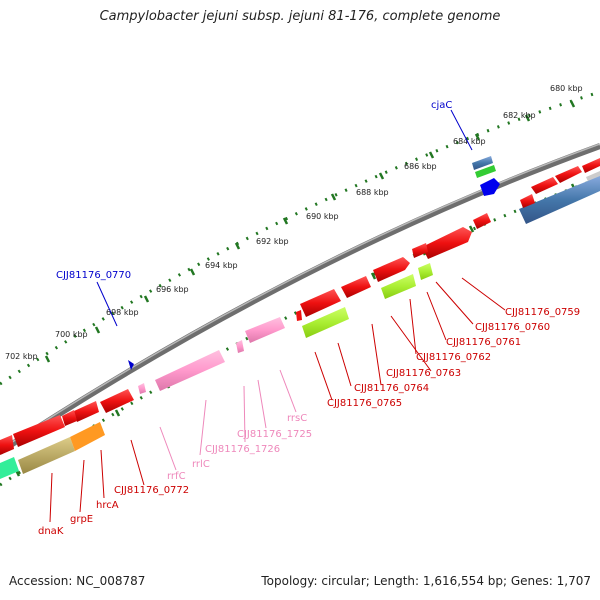 This screenshot has height=600, width=600. What do you see at coordinates (441, 105) in the screenshot?
I see `label-cjaC: cjaC` at bounding box center [441, 105].